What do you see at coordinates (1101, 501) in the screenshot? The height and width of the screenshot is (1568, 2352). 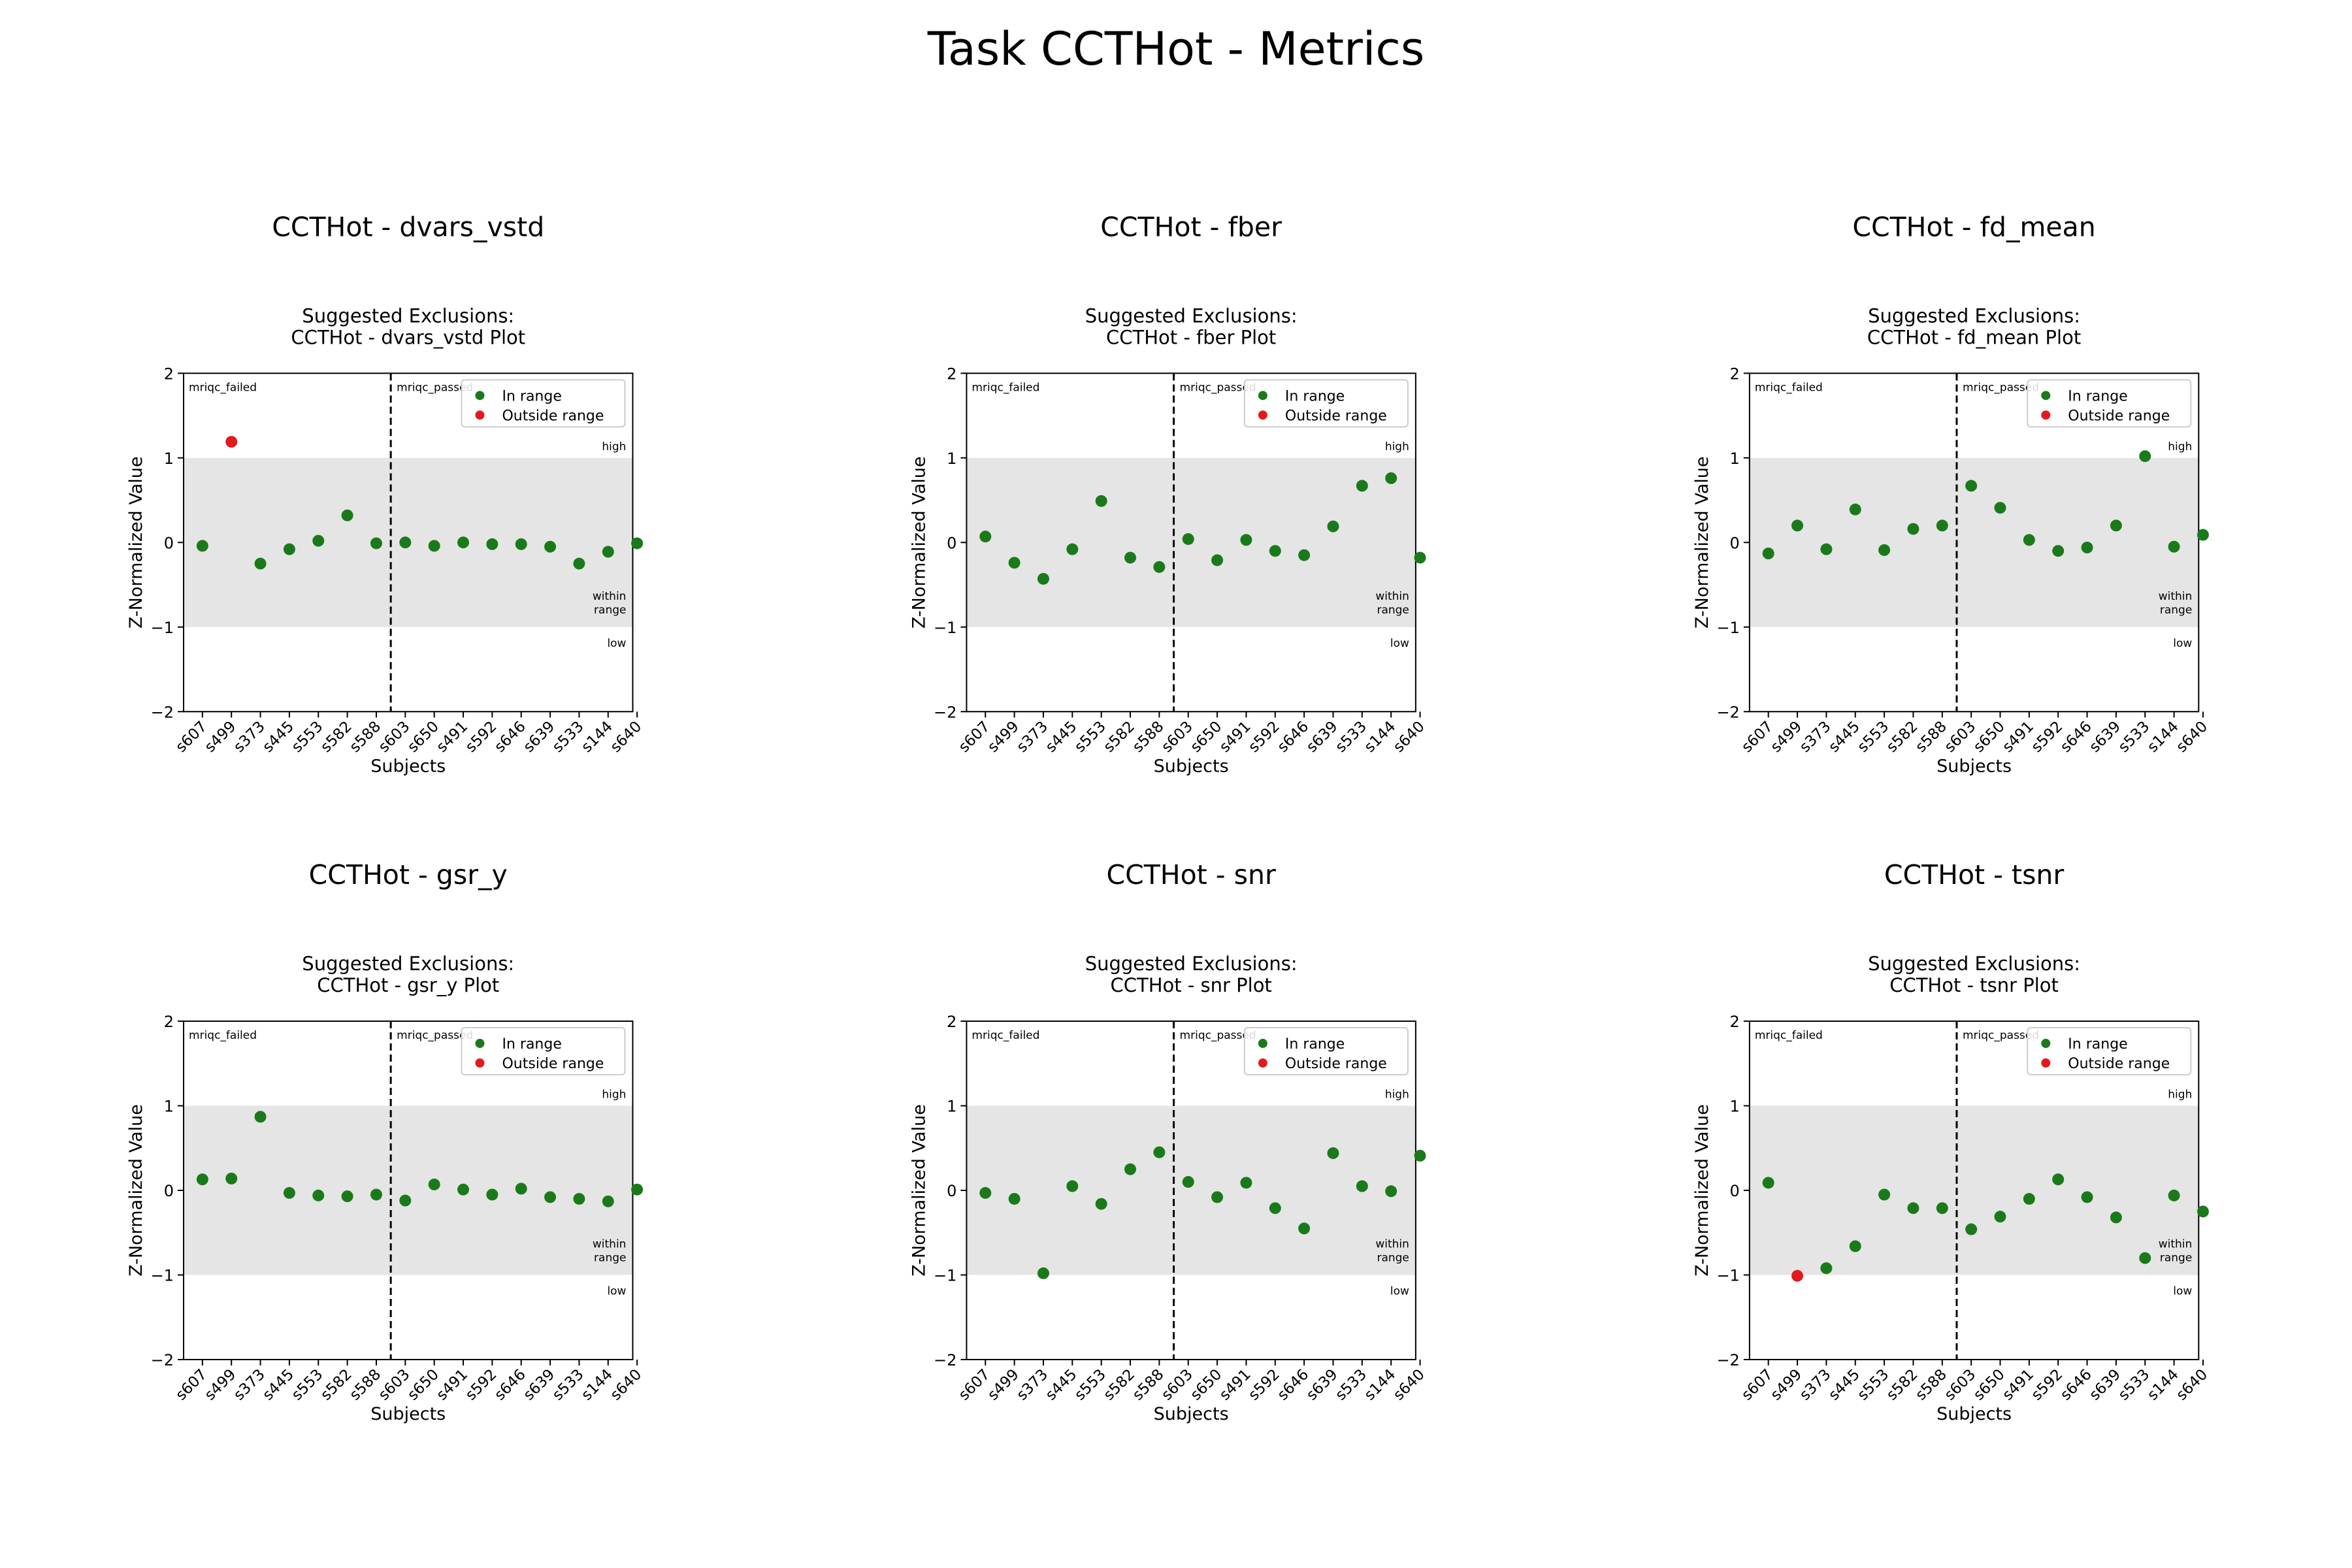 I see `data-point-s553` at bounding box center [1101, 501].